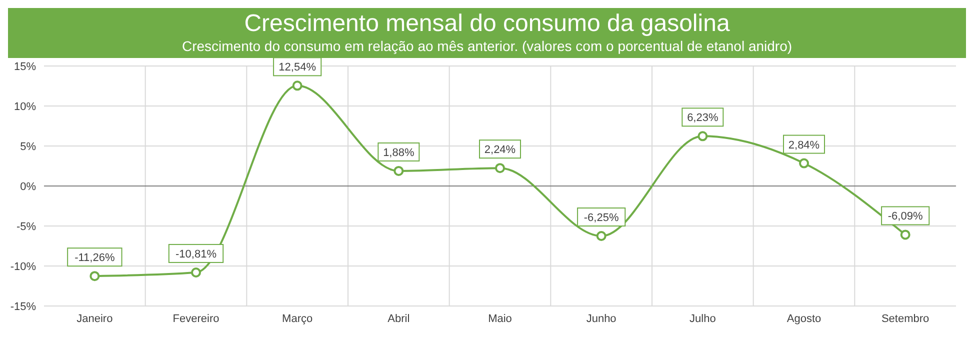 This screenshot has width=974, height=346. What do you see at coordinates (23, 266) in the screenshot?
I see `y-tick-label: -10%` at bounding box center [23, 266].